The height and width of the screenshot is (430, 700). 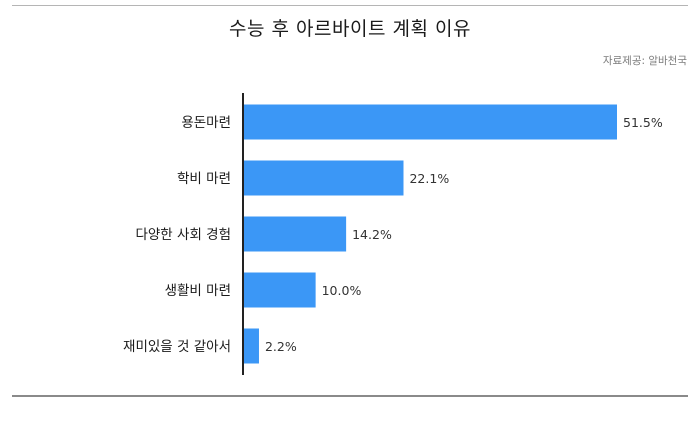 I want to click on category-label-4: 생활비 마련, so click(x=198, y=291).